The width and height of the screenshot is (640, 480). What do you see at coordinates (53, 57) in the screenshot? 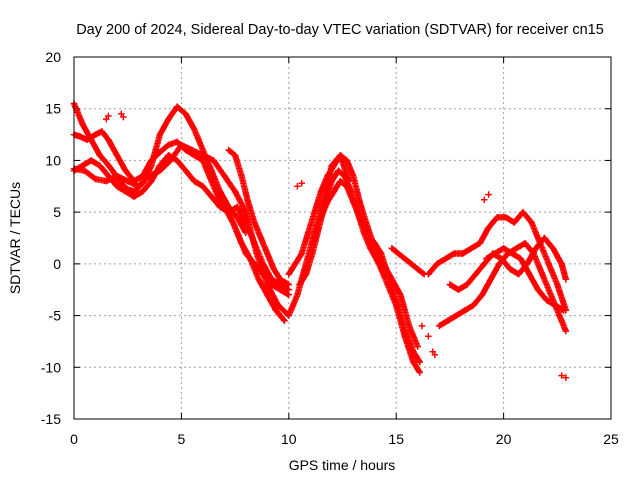
I see `y-tick-label: 20` at bounding box center [53, 57].